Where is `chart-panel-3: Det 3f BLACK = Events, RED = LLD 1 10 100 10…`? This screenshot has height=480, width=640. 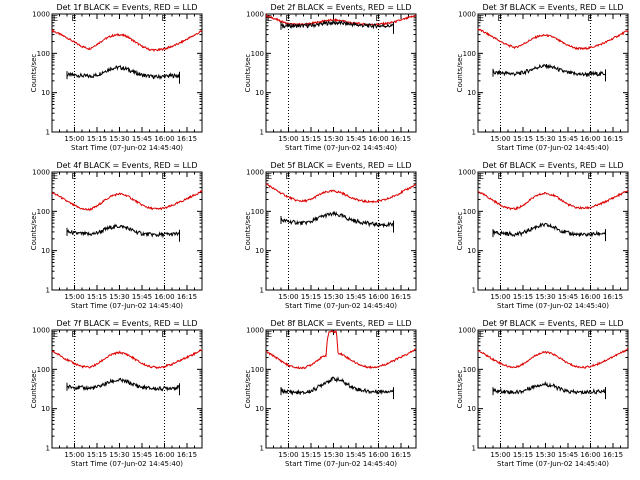
chart-panel-3: Det 3f BLACK = Events, RED = LLD 1 10 100 10… is located at coordinates (542, 77).